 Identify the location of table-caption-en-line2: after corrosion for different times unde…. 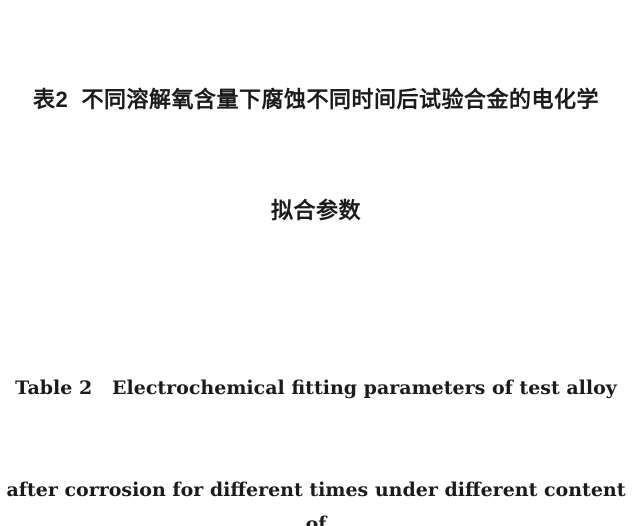
(319, 502).